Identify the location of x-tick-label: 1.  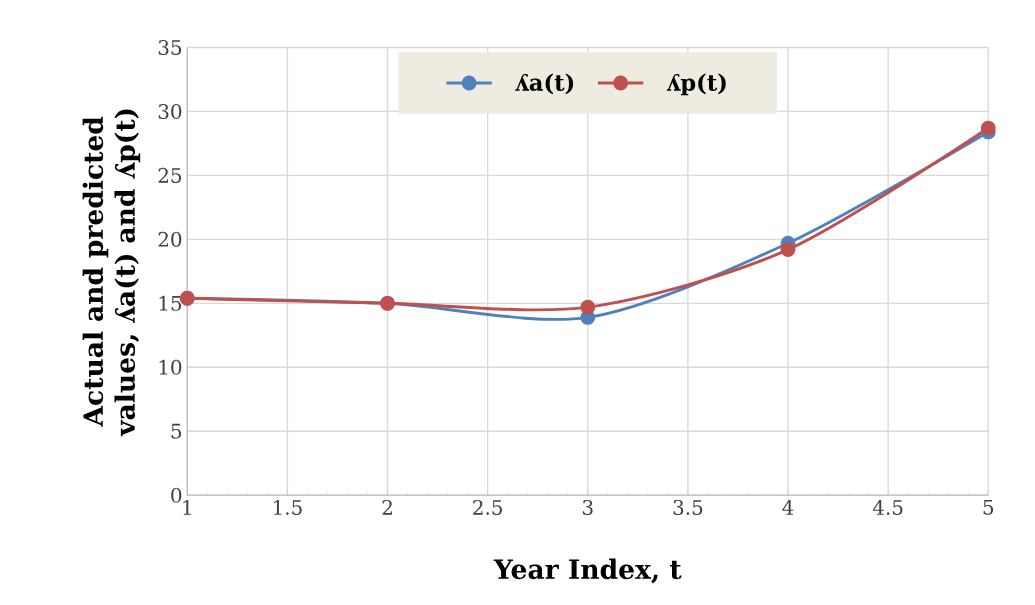
(187, 507).